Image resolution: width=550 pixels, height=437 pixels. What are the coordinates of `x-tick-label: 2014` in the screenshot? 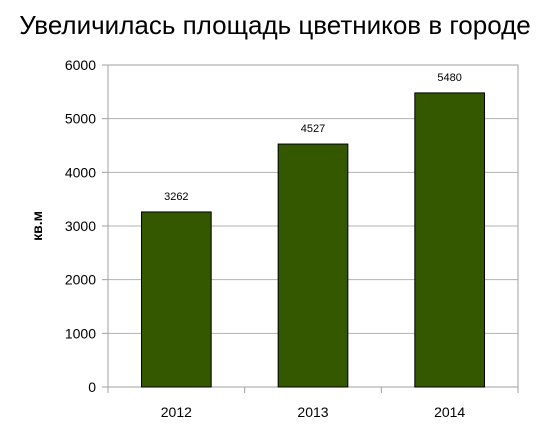 It's located at (449, 412).